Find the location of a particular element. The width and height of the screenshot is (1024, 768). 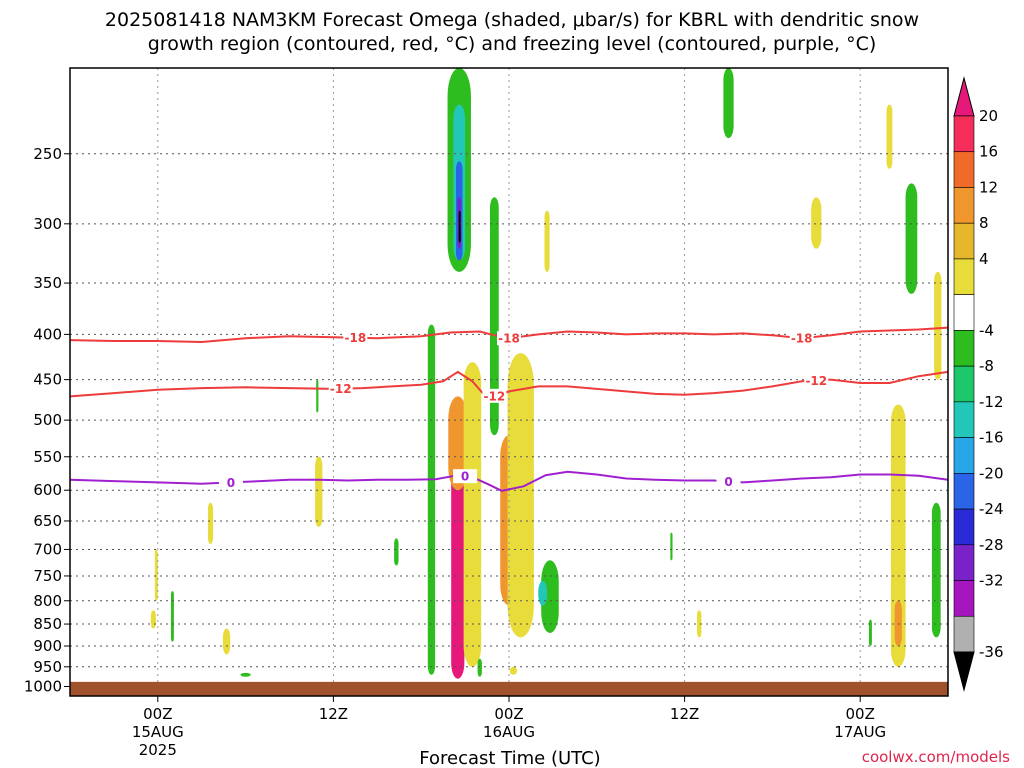

contour-label-2-1: 0 is located at coordinates (465, 477).